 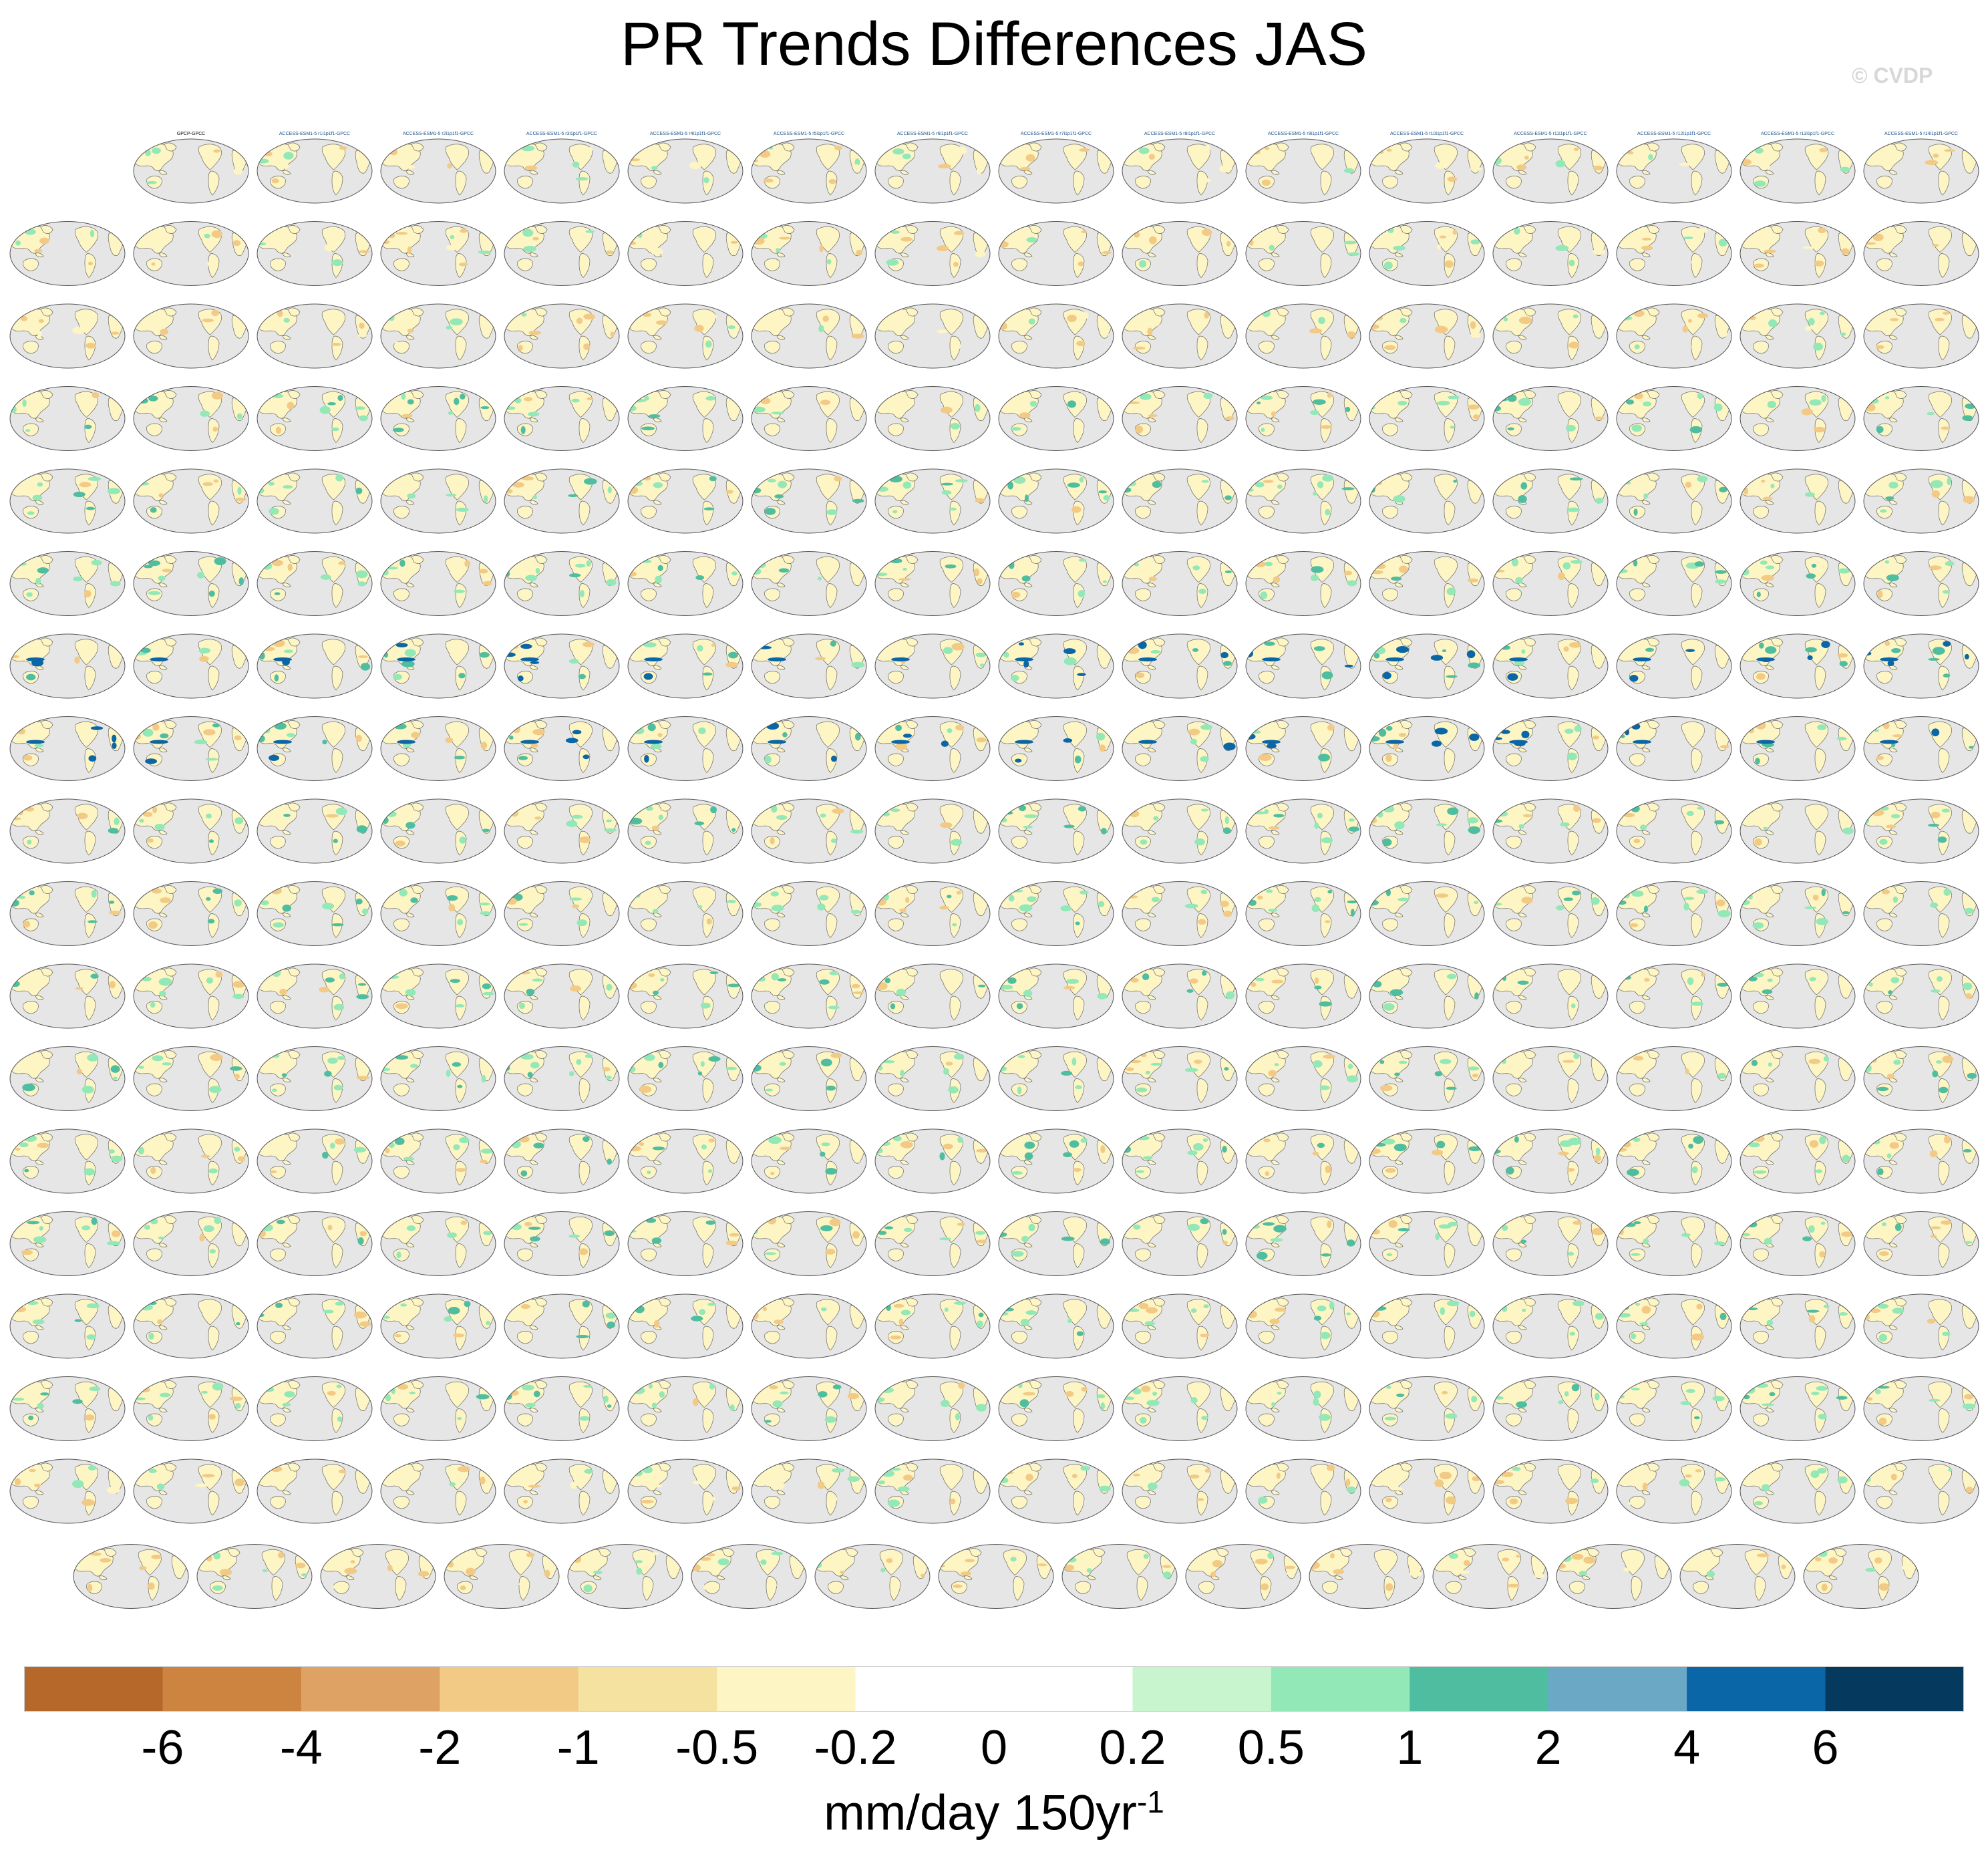 I want to click on map-panel-title: ACCESS-ESM1-5 r6i1p1f1-GPCC, so click(x=932, y=134).